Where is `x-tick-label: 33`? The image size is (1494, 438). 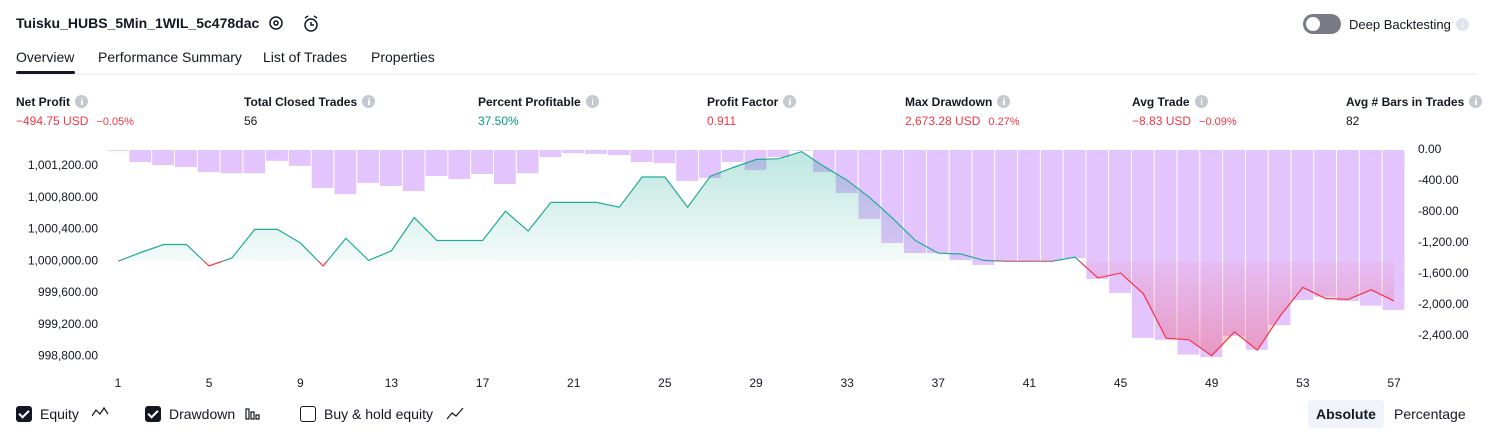 x-tick-label: 33 is located at coordinates (847, 383).